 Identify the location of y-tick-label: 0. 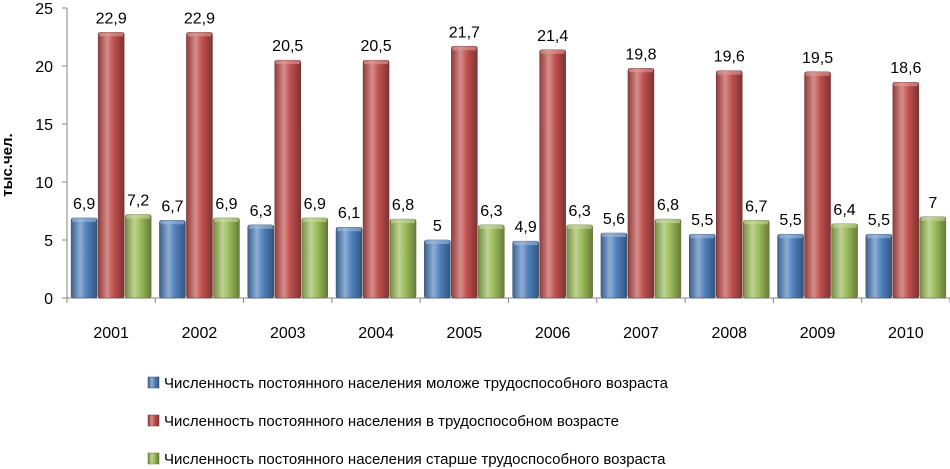
(48, 299).